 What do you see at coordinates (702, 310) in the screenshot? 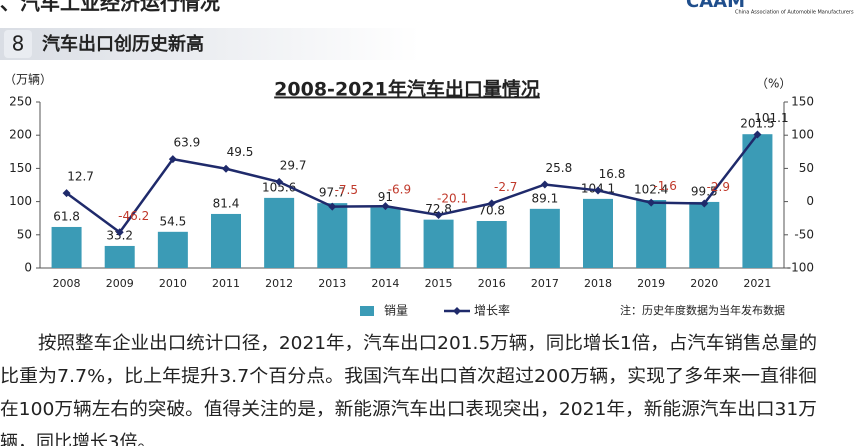
I see `note: 注：历史年度数据为当年发布数据` at bounding box center [702, 310].